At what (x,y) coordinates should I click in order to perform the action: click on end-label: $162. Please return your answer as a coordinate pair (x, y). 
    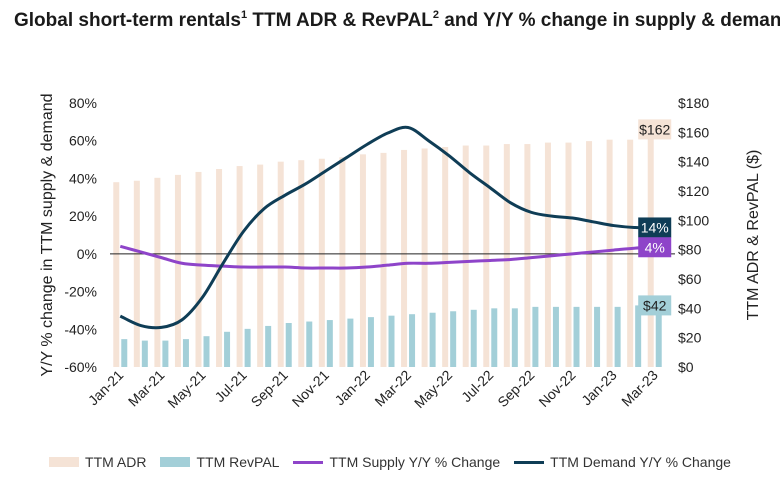
    Looking at the image, I should click on (654, 129).